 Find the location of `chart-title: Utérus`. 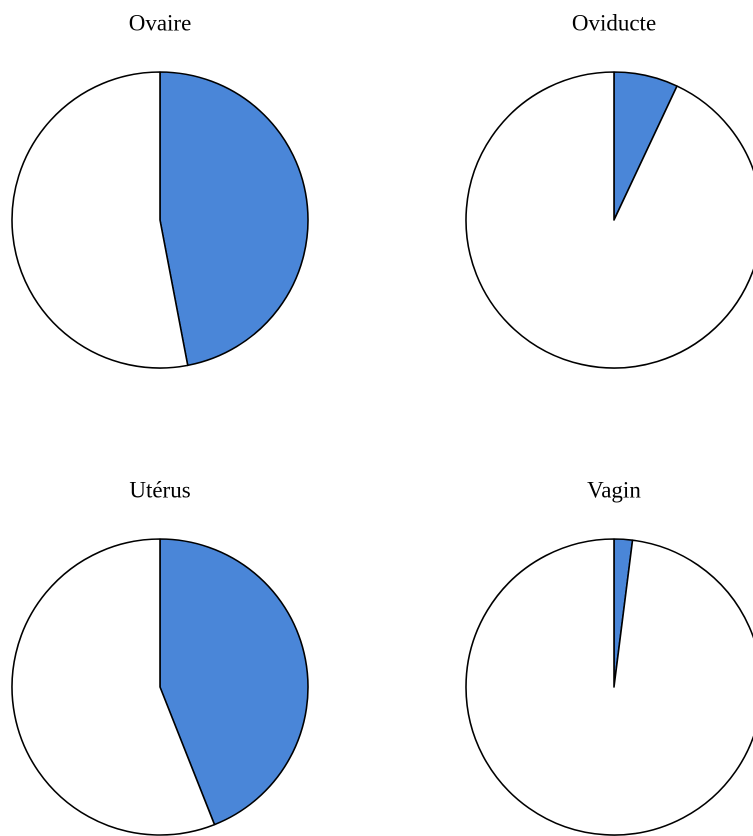

chart-title: Utérus is located at coordinates (159, 489).